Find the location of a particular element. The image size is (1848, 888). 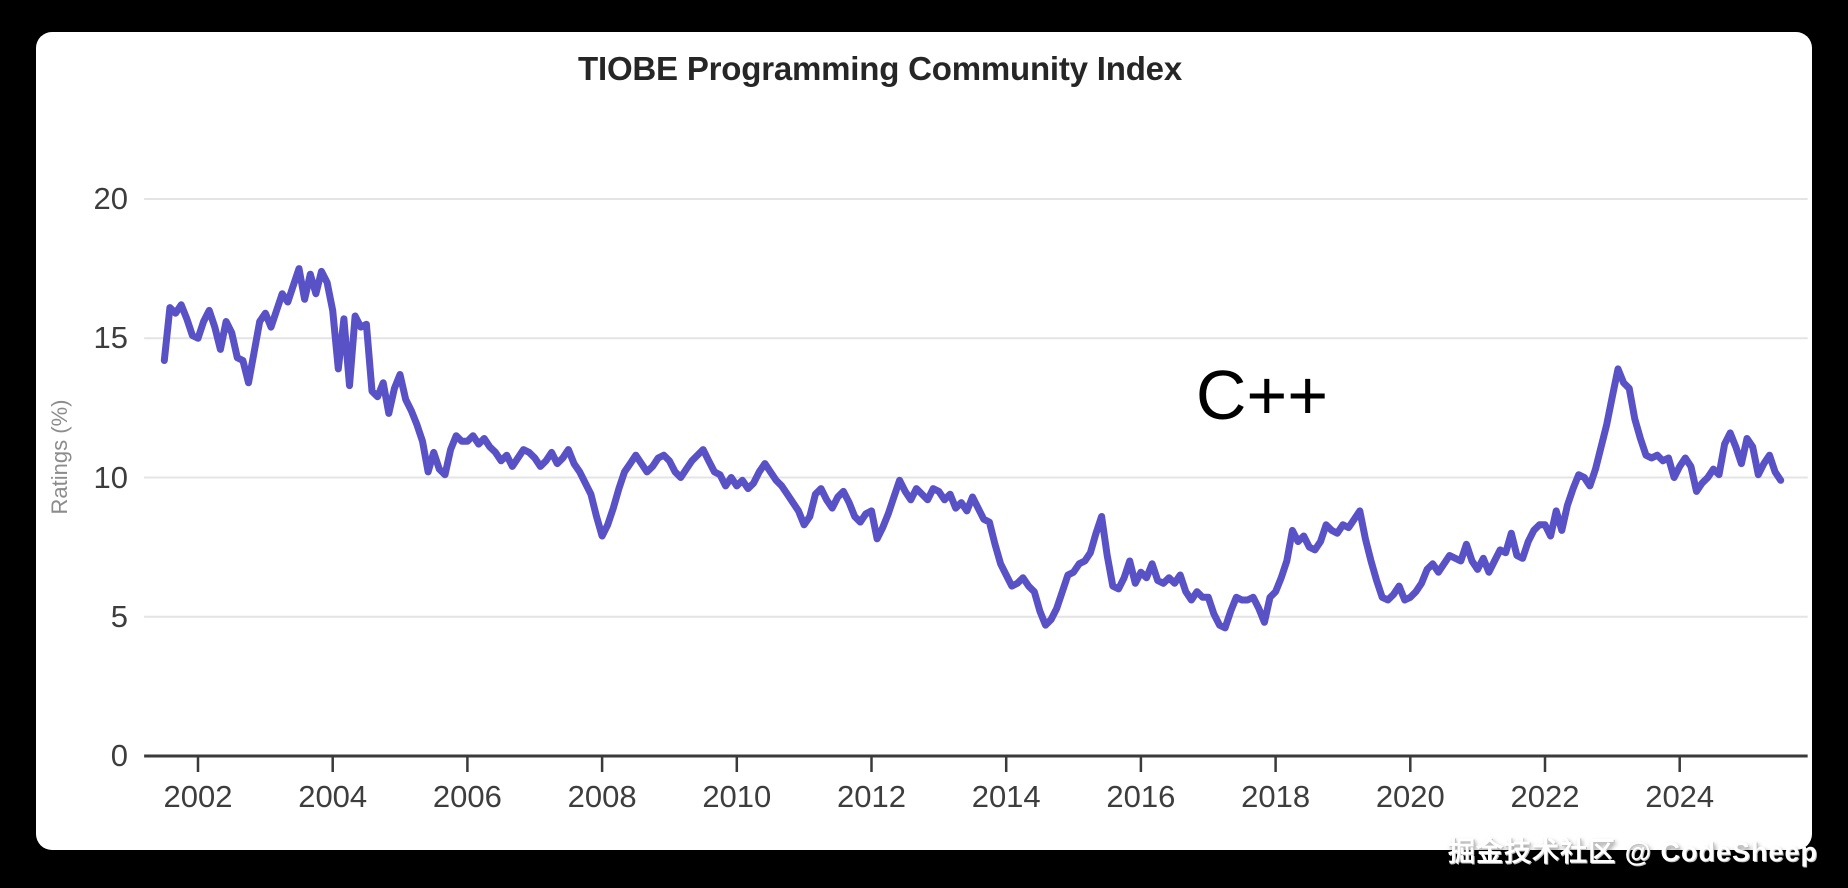

watermark: 掘金技术社区 @ CodeSheep is located at coordinates (1633, 852).